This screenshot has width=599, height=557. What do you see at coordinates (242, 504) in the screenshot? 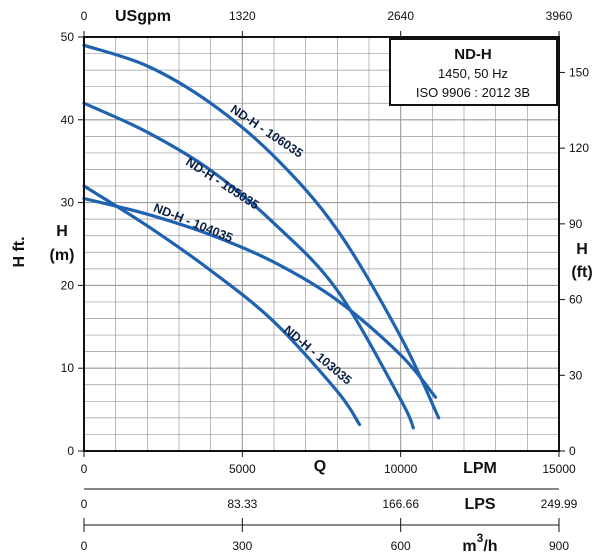
I see `lps-tick-label: 83.33` at bounding box center [242, 504].